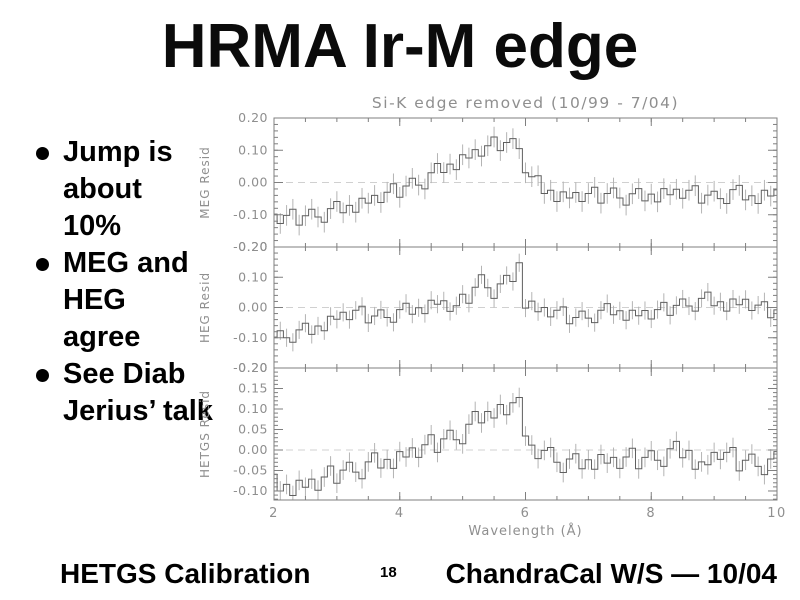 Image resolution: width=800 pixels, height=600 pixels. I want to click on svg-text: 8, so click(651, 513).